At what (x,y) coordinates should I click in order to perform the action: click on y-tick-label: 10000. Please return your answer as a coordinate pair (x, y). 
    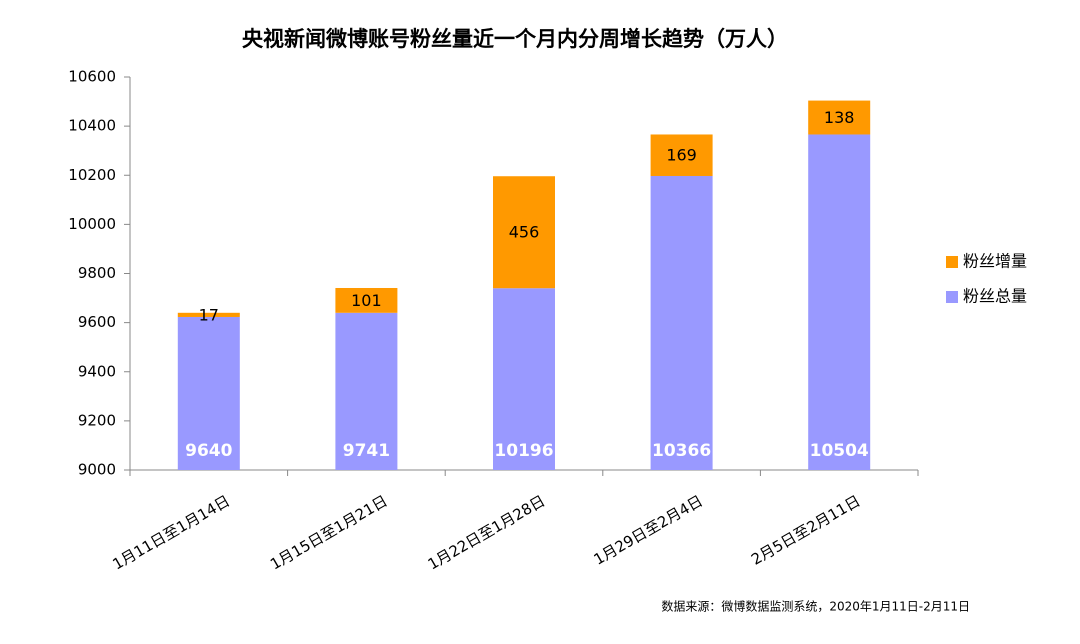
    Looking at the image, I should click on (92, 224).